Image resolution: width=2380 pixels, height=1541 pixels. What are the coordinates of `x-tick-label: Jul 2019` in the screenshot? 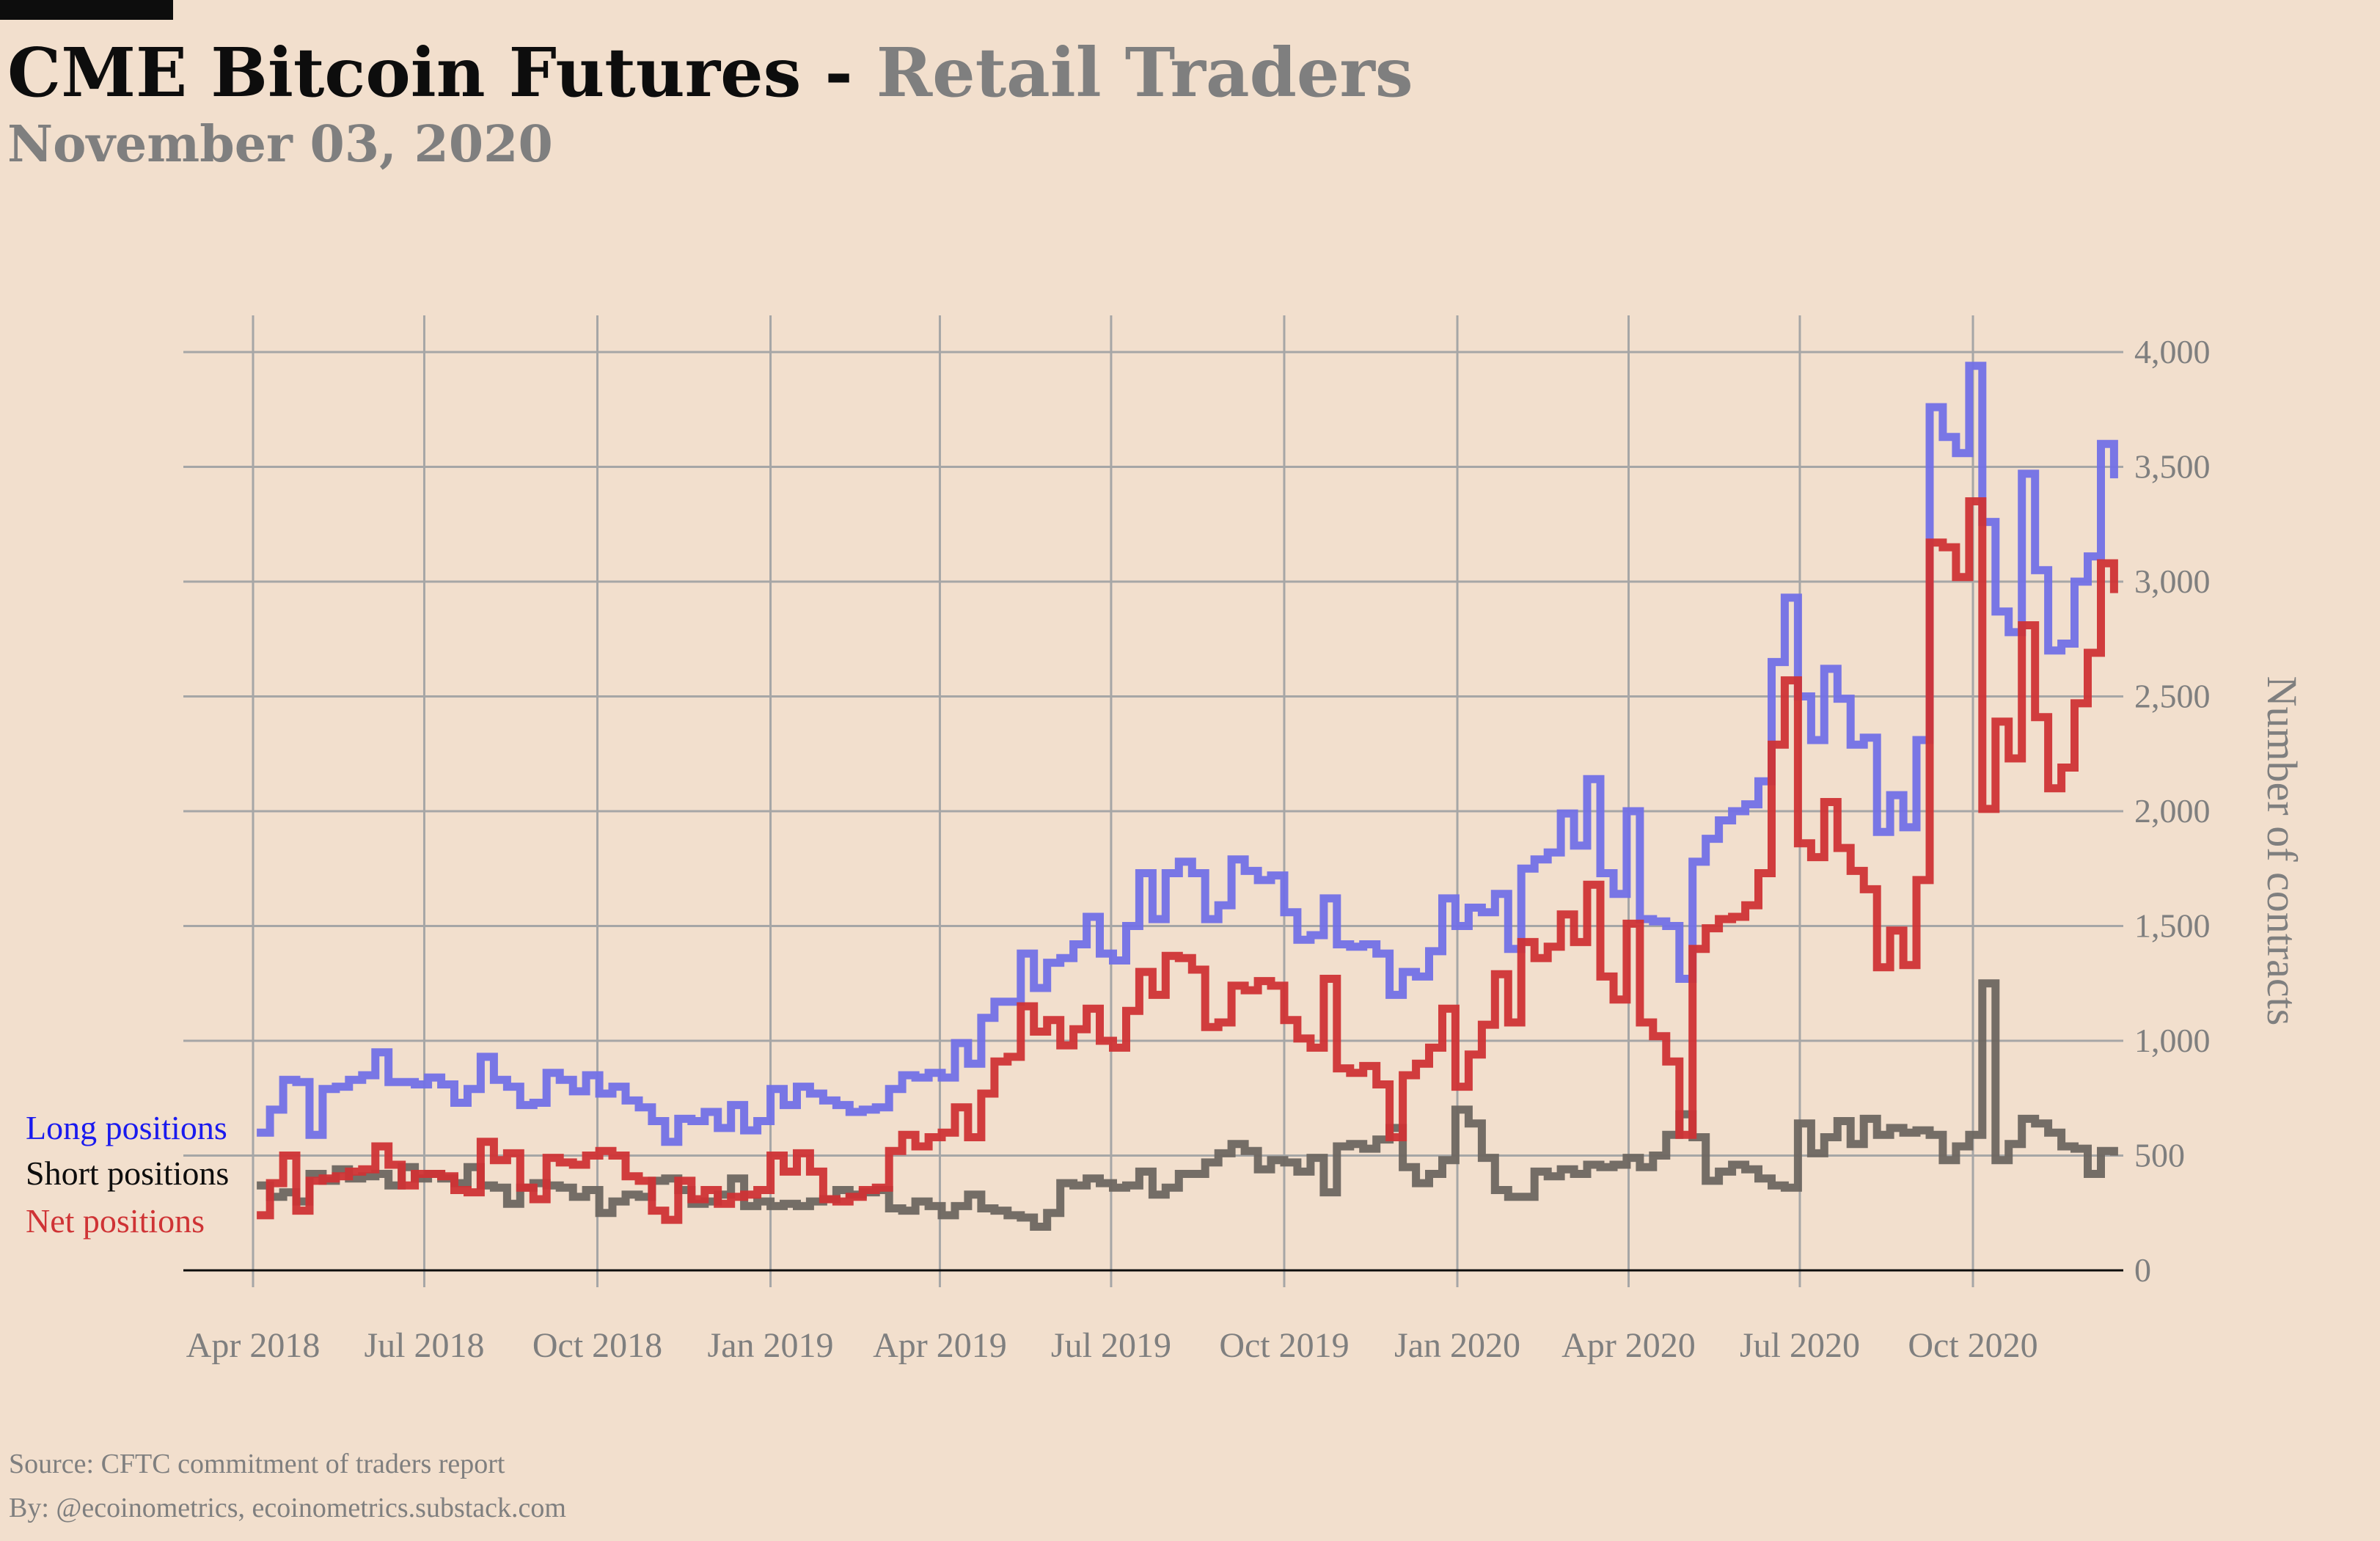 It's located at (1111, 1345).